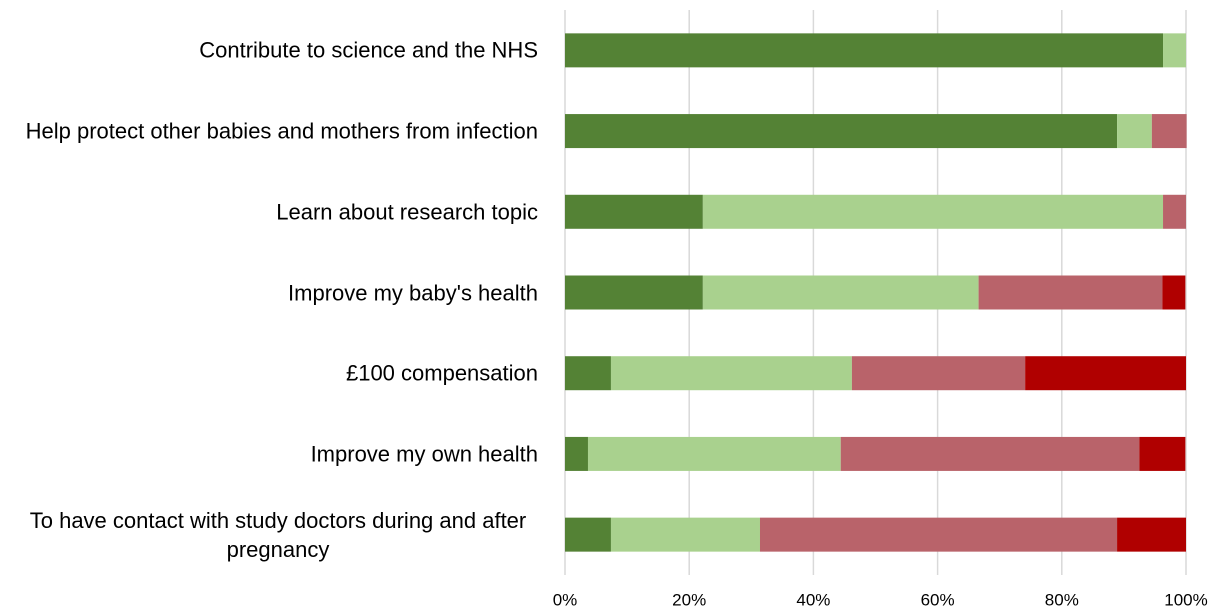  Describe the element at coordinates (413, 292) in the screenshot. I see `category-label: Improve my baby's health` at that location.